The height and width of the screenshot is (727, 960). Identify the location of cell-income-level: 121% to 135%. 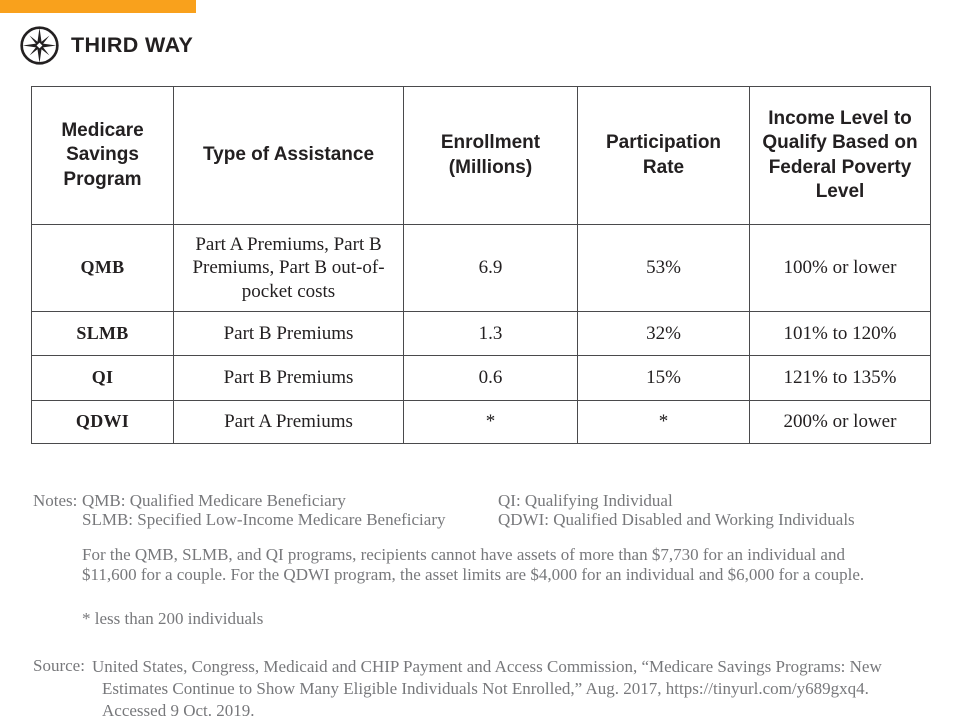
(840, 378).